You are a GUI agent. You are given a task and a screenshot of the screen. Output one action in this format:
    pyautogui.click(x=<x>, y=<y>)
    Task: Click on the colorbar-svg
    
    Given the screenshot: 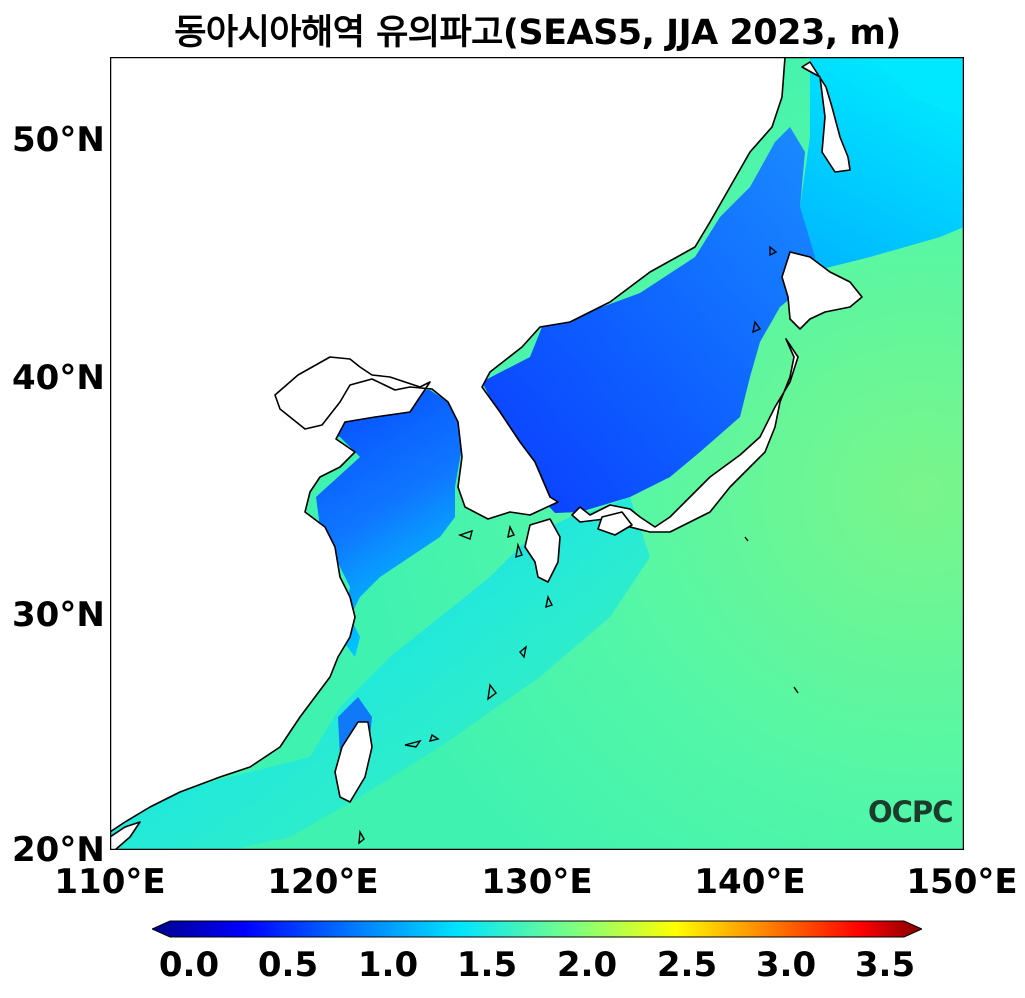 What is the action you would take?
    pyautogui.click(x=537, y=929)
    